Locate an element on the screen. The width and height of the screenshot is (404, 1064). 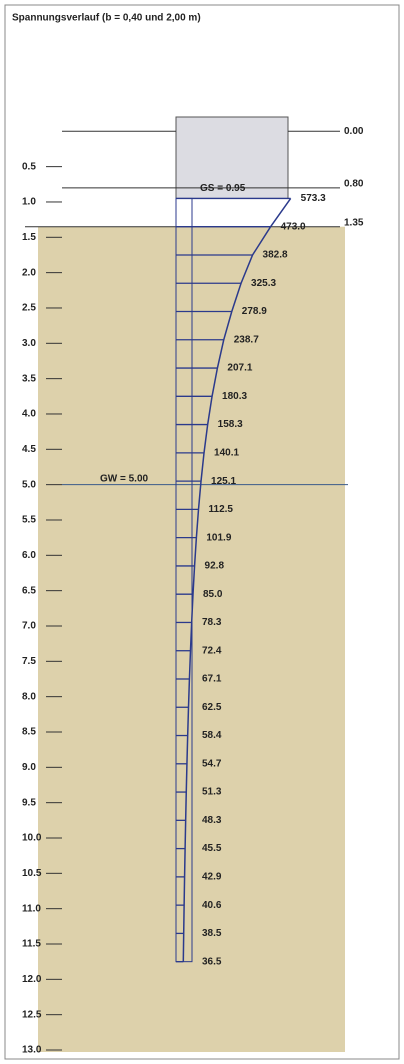
value-label: 54.7 is located at coordinates (212, 763).